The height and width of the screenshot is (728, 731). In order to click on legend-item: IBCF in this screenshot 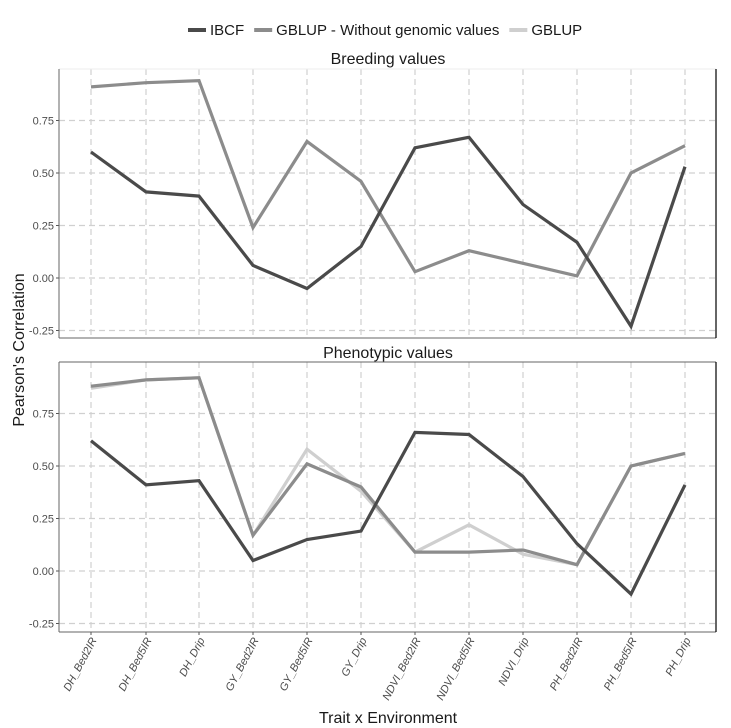, I will do `click(216, 30)`.